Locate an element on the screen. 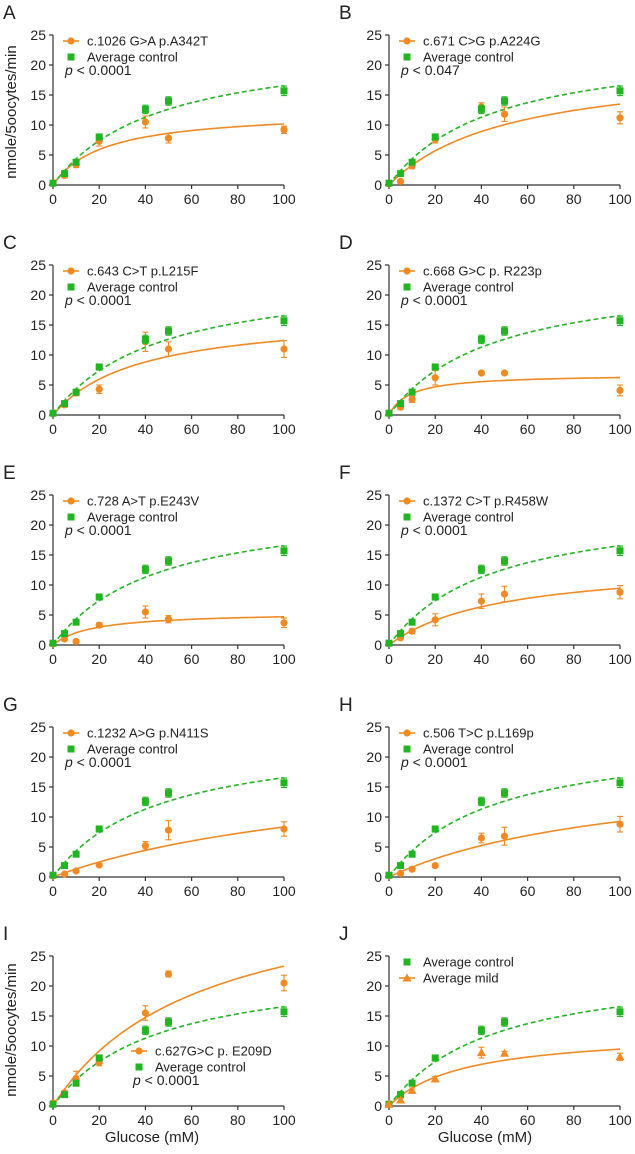 The image size is (635, 1154). legend-label: c.506 T>C p.L169p is located at coordinates (478, 733).